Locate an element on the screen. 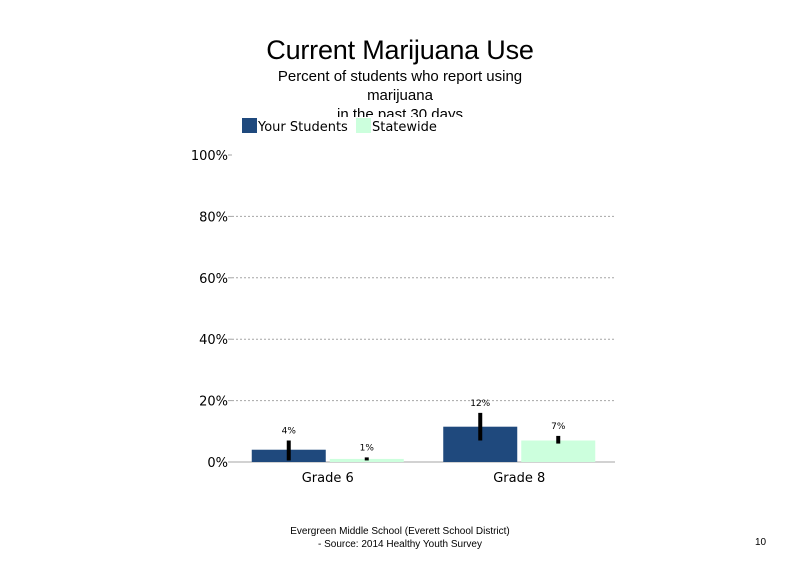 The height and width of the screenshot is (568, 800). y-tick-label: 20% is located at coordinates (213, 402).